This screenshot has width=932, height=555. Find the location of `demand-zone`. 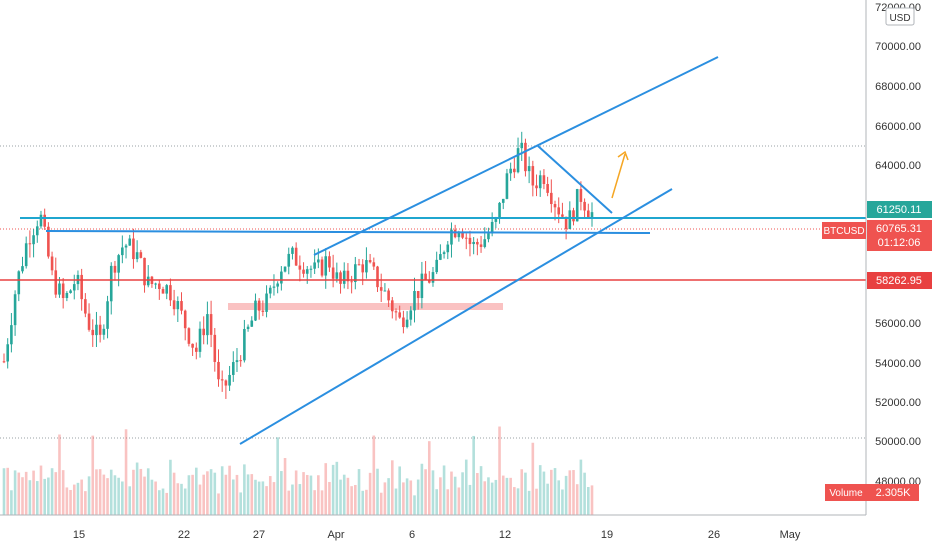

demand-zone is located at coordinates (365, 306).